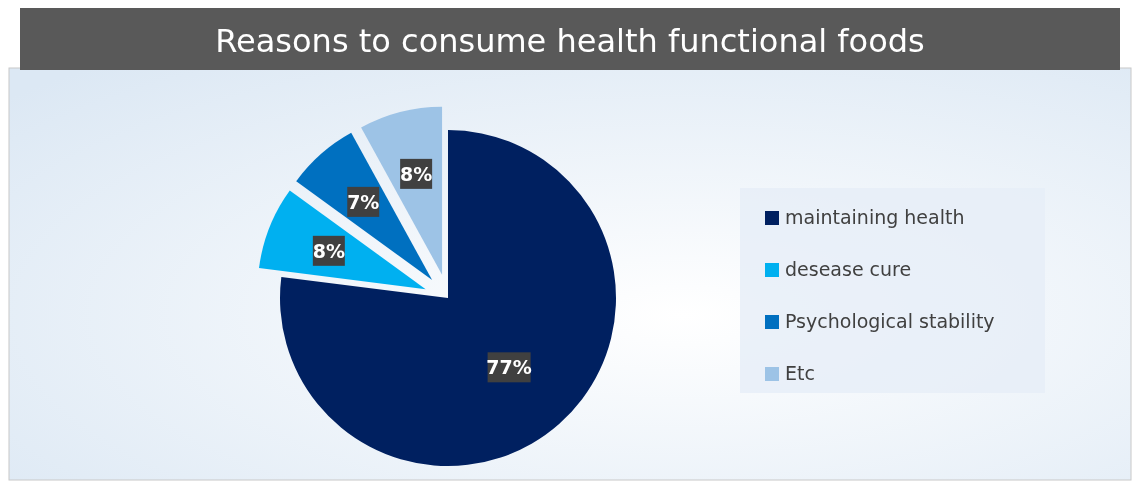 The width and height of the screenshot is (1132, 482). I want to click on data-label: 77%, so click(509, 367).